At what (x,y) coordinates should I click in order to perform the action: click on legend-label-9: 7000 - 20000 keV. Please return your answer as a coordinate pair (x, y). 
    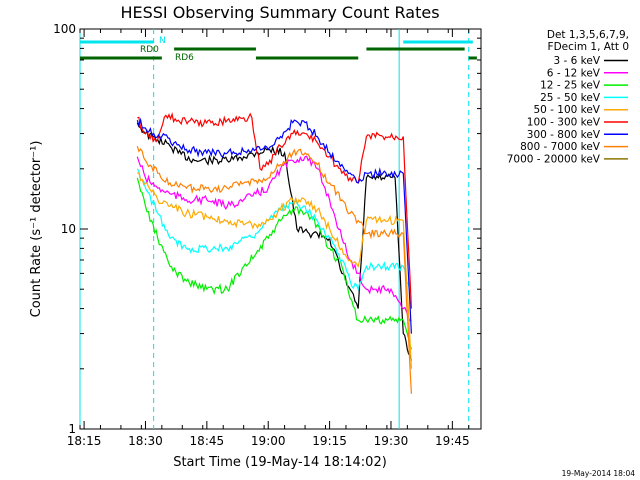
    Looking at the image, I should click on (554, 159).